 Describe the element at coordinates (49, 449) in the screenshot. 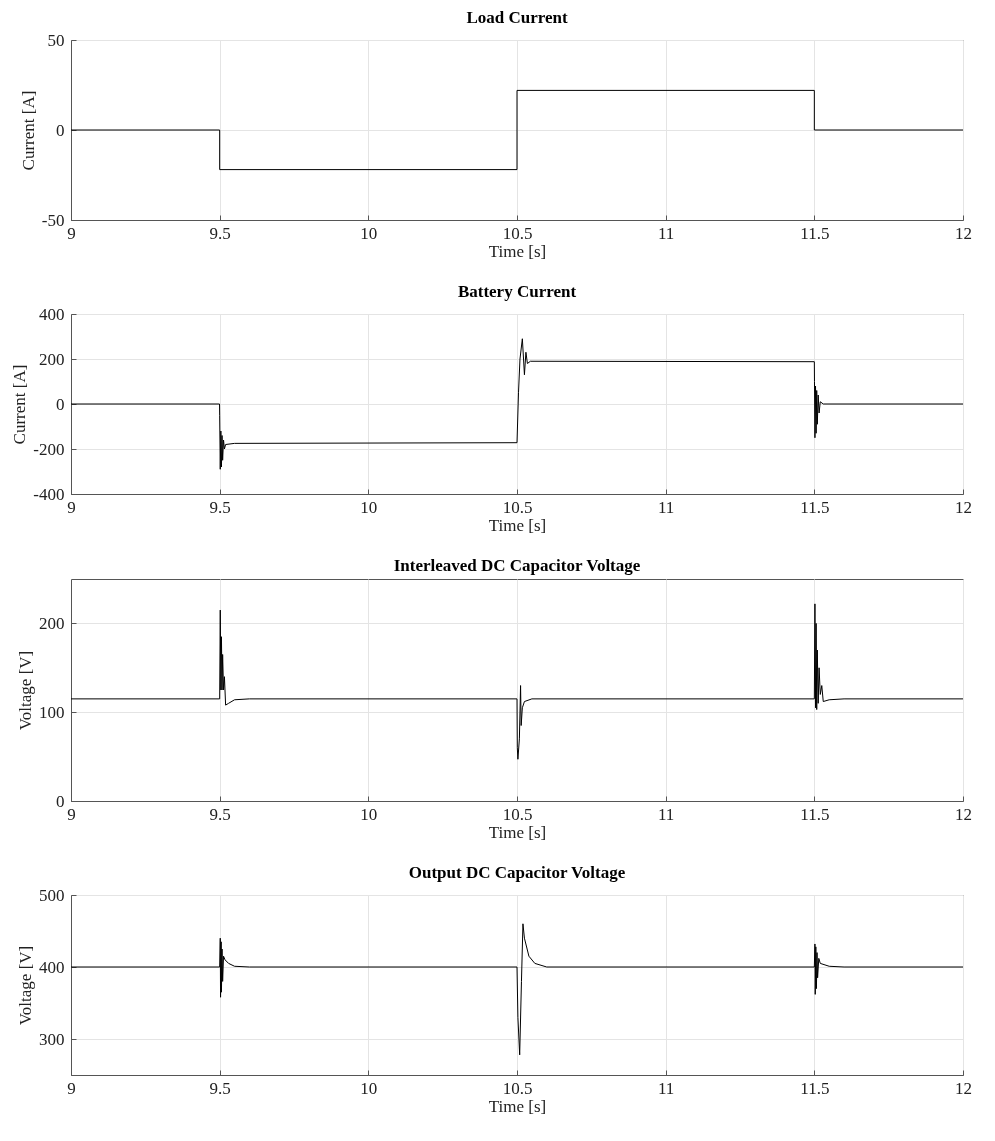

I see `y-tick-label: -200` at that location.